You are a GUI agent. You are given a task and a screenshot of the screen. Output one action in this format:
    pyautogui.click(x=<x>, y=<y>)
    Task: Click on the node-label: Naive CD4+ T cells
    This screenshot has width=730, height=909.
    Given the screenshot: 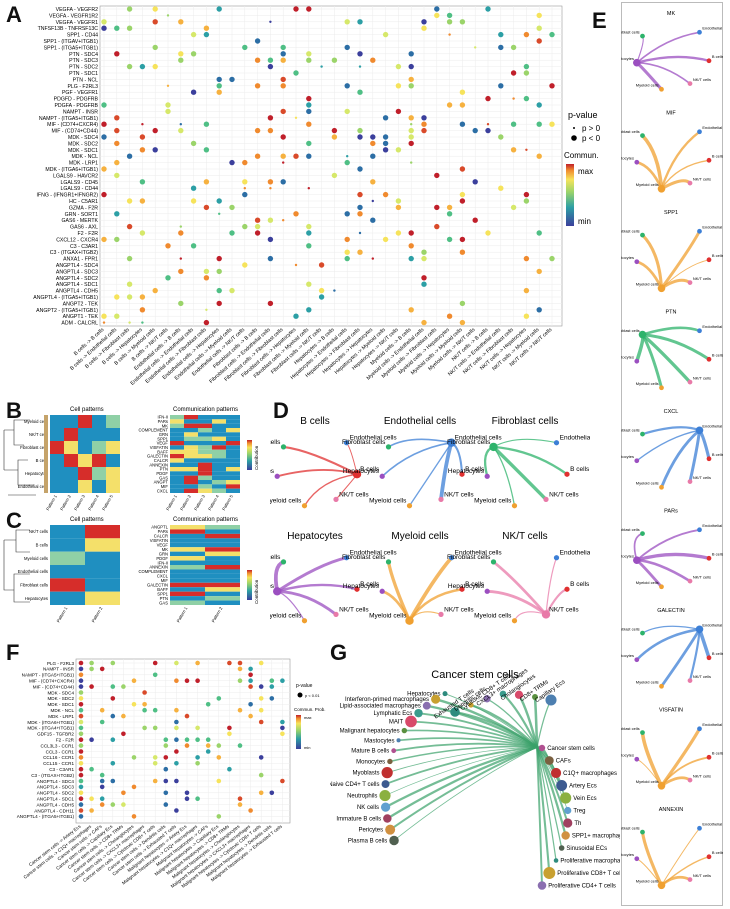 What is the action you would take?
    pyautogui.click(x=355, y=785)
    